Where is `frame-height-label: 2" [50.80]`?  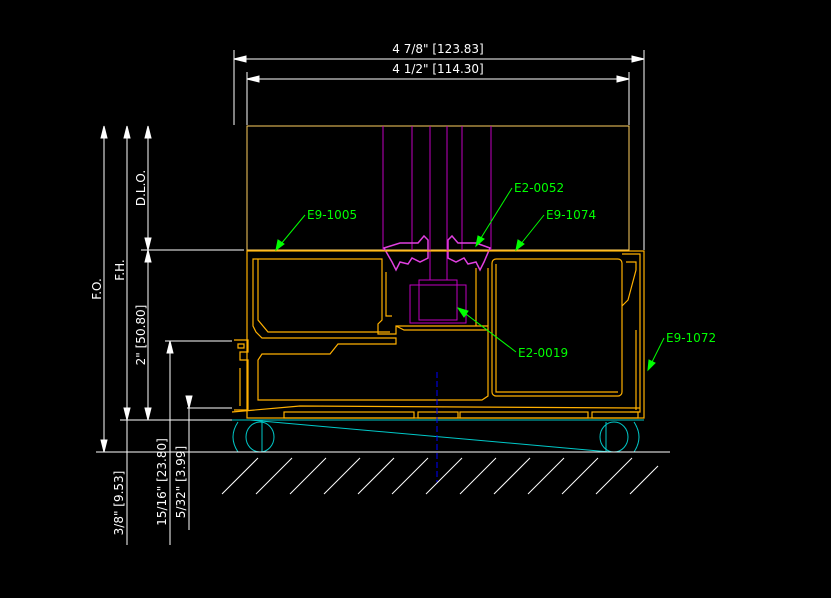
frame-height-label: 2" [50.80] is located at coordinates (141, 335).